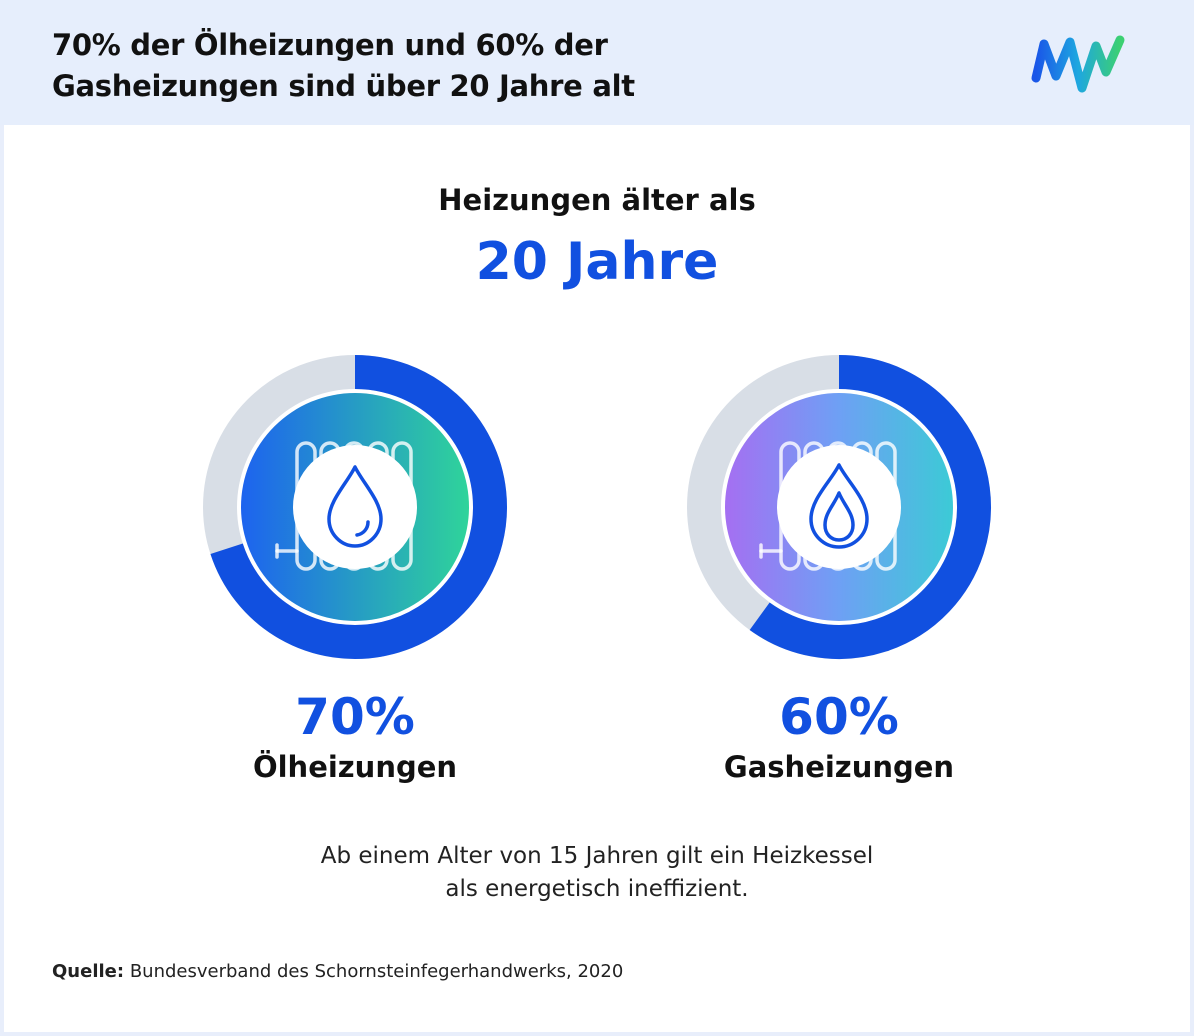 This screenshot has width=1194, height=1036. I want to click on donut-oil-value-arc, so click(358, 507).